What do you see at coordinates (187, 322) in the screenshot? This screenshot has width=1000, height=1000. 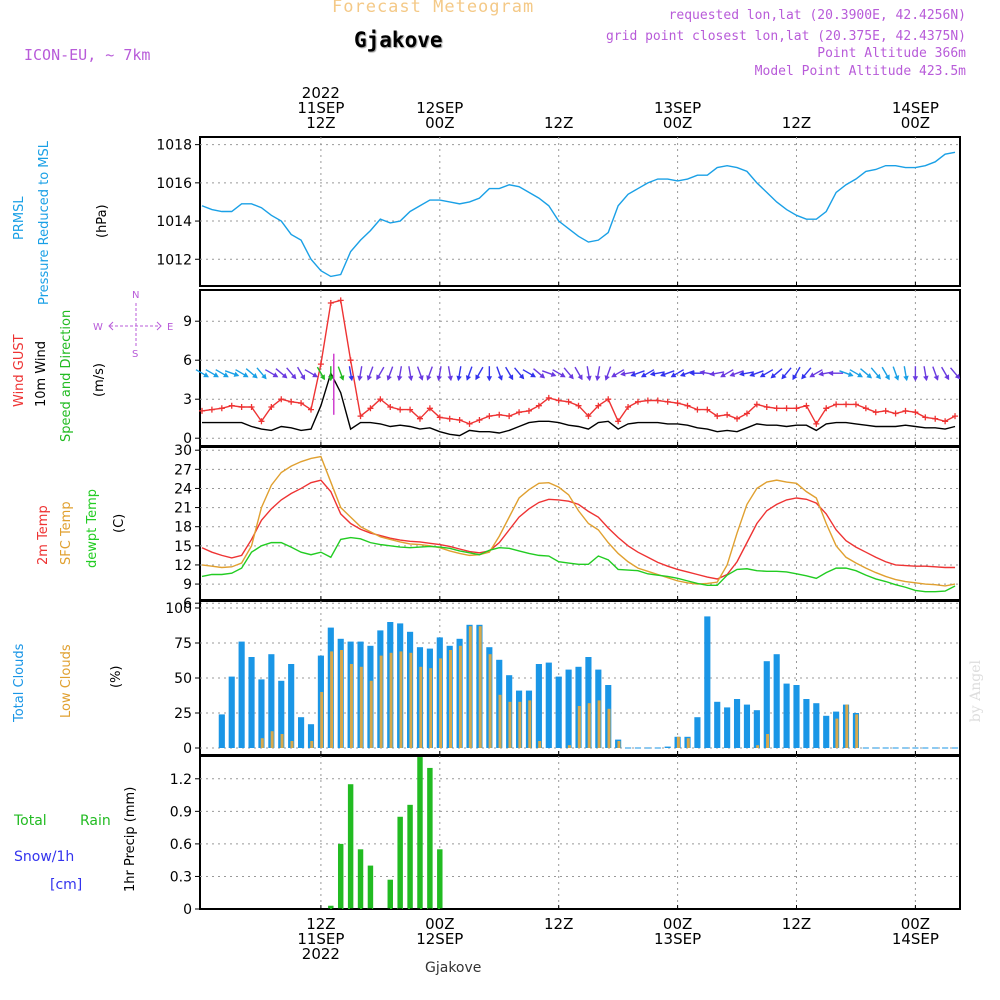 I see `wind-ytick-label: 9` at bounding box center [187, 322].